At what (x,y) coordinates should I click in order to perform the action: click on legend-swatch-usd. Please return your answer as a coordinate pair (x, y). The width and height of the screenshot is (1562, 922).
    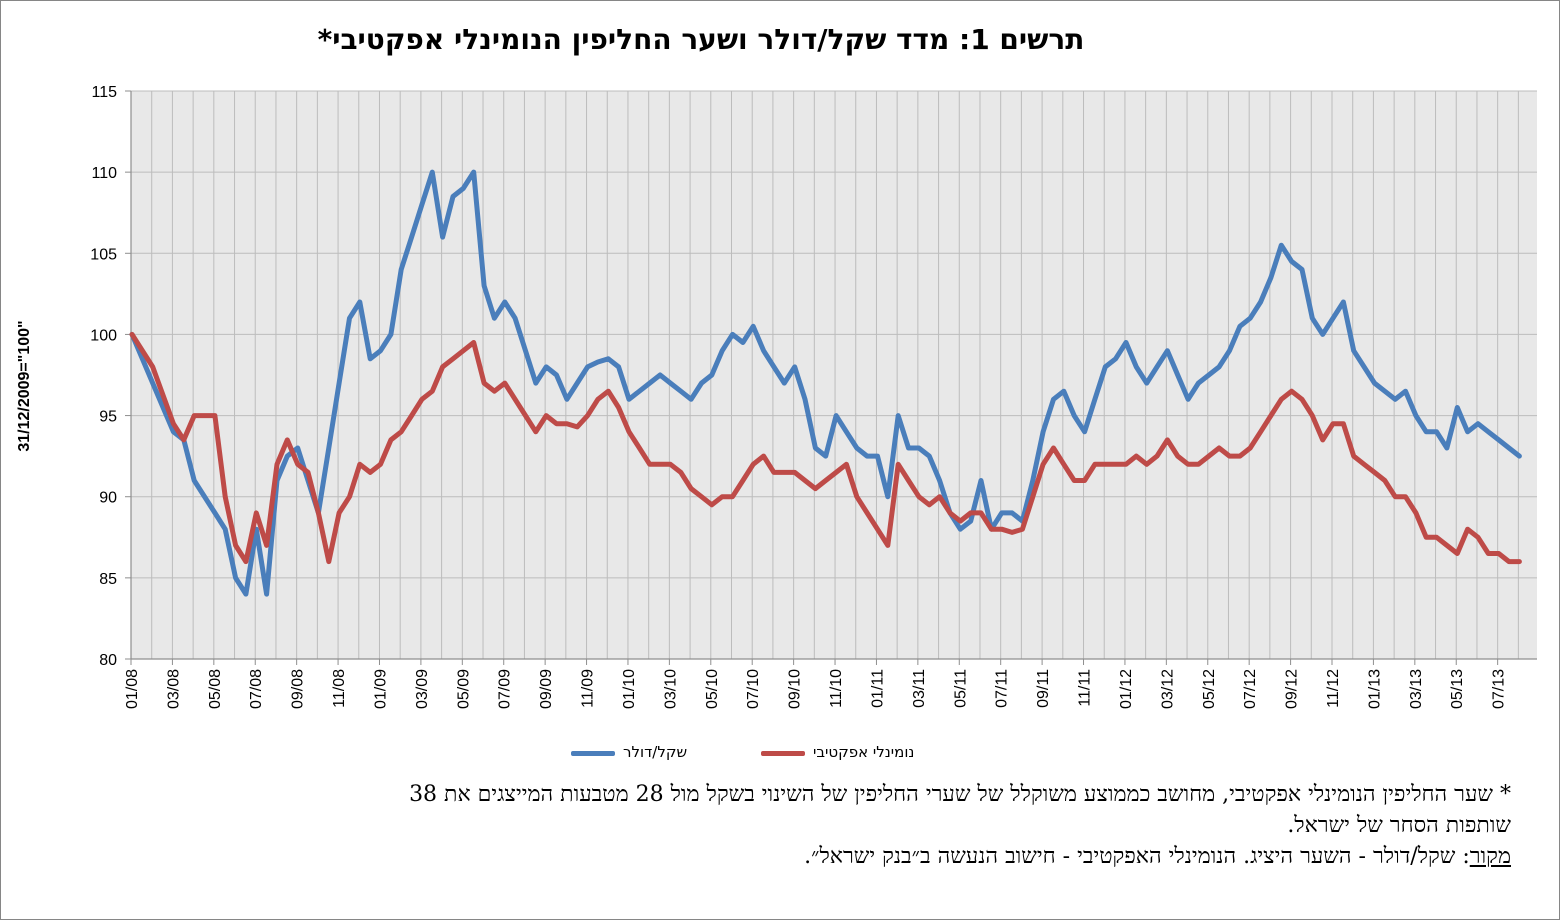
    Looking at the image, I should click on (593, 753).